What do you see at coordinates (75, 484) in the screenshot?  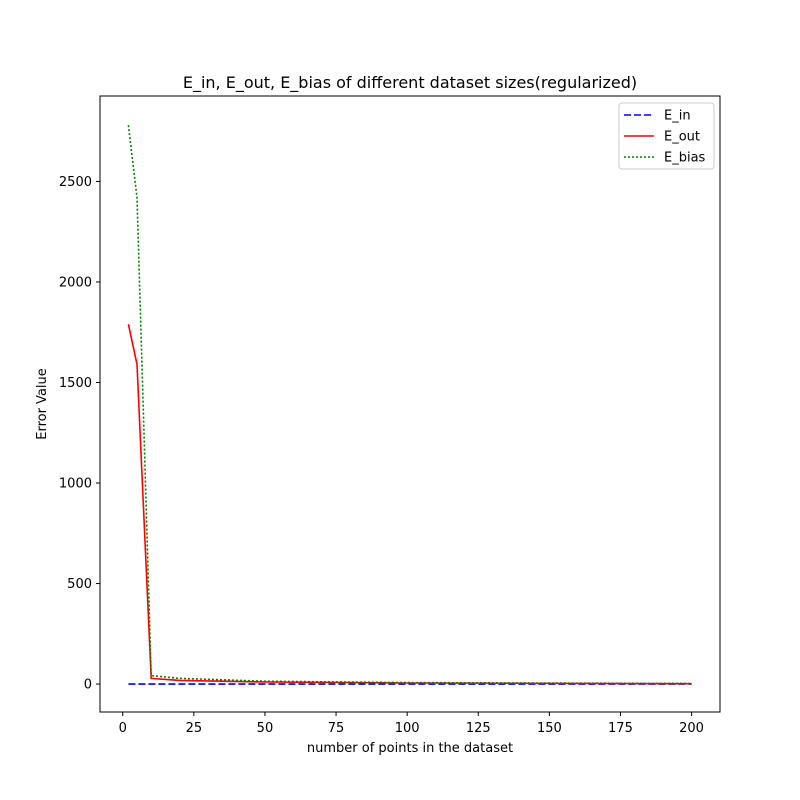 I see `y-tick-label: 1000` at bounding box center [75, 484].